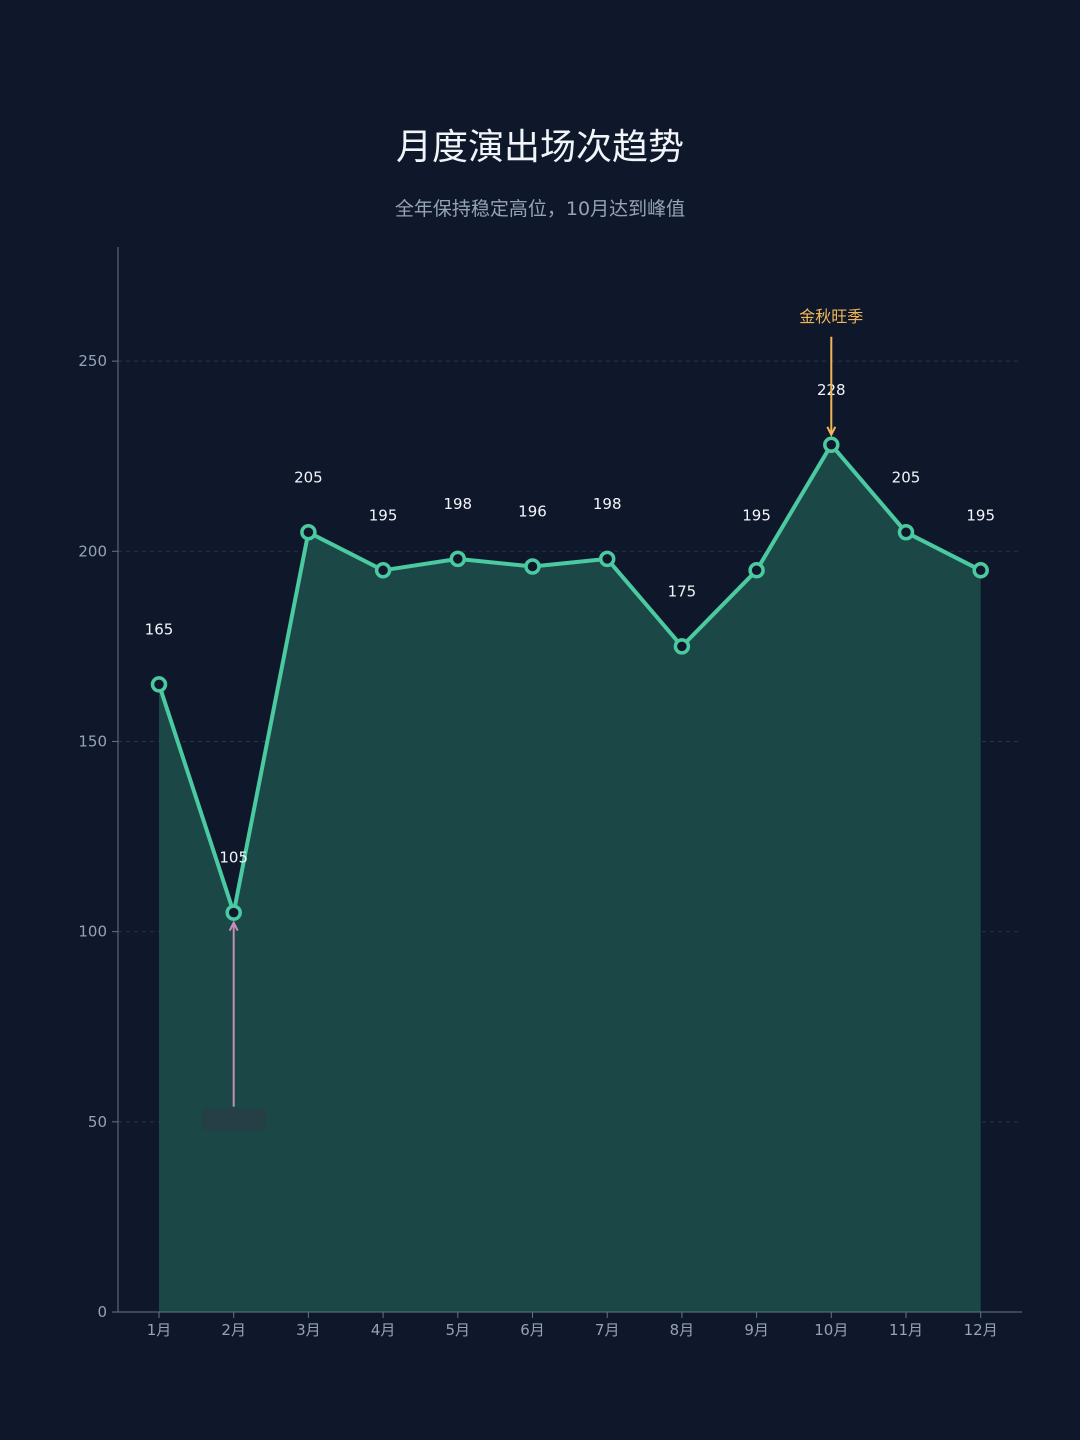 The height and width of the screenshot is (1440, 1080). What do you see at coordinates (383, 1330) in the screenshot?
I see `x-tick-label: 4月` at bounding box center [383, 1330].